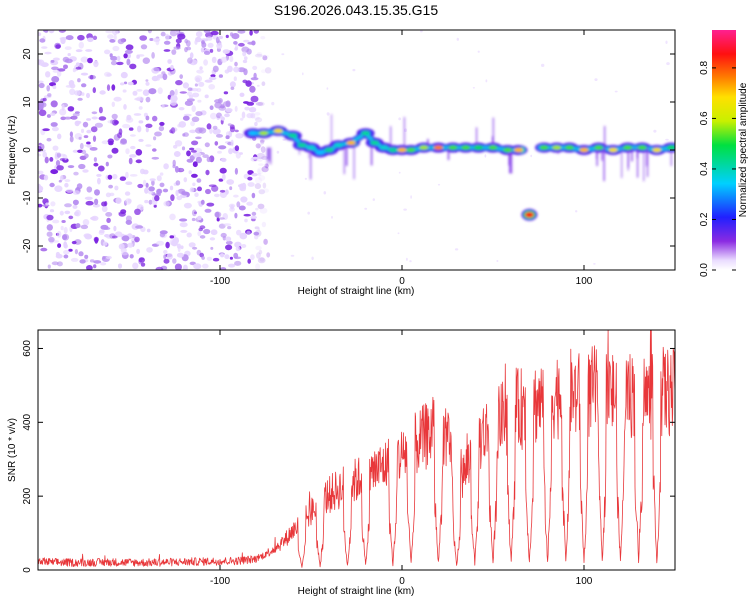 Image resolution: width=750 pixels, height=600 pixels. I want to click on x-tick-label: -100, so click(220, 281).